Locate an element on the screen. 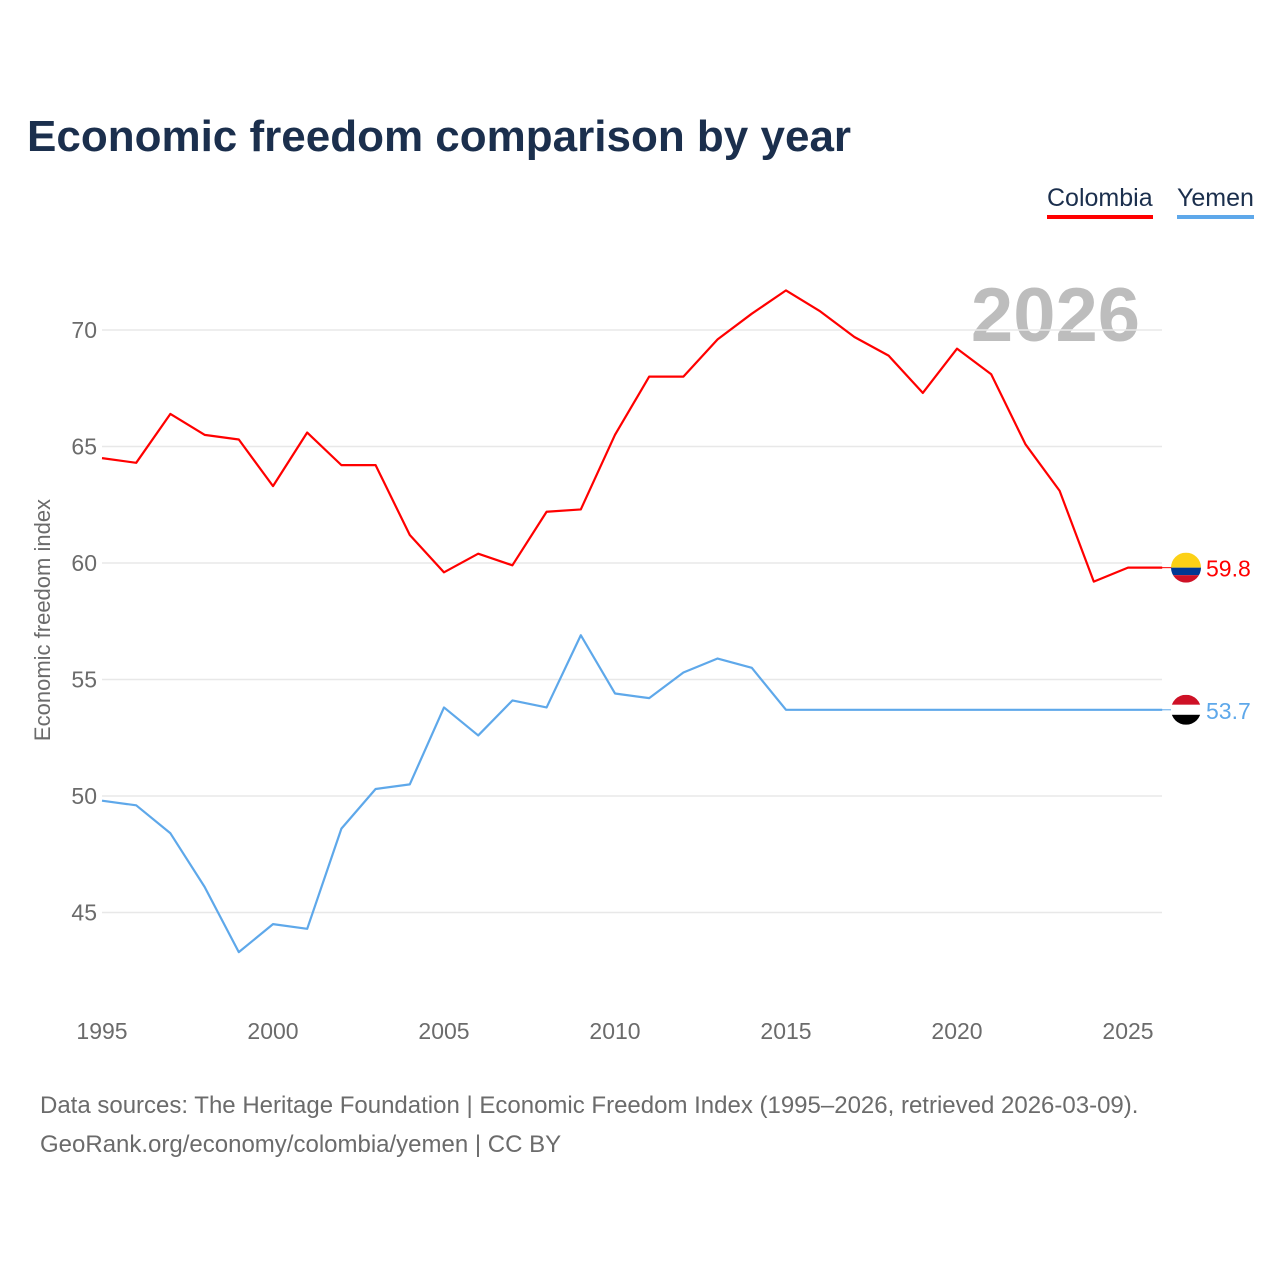  x-tick-label: 2015 is located at coordinates (785, 1031).